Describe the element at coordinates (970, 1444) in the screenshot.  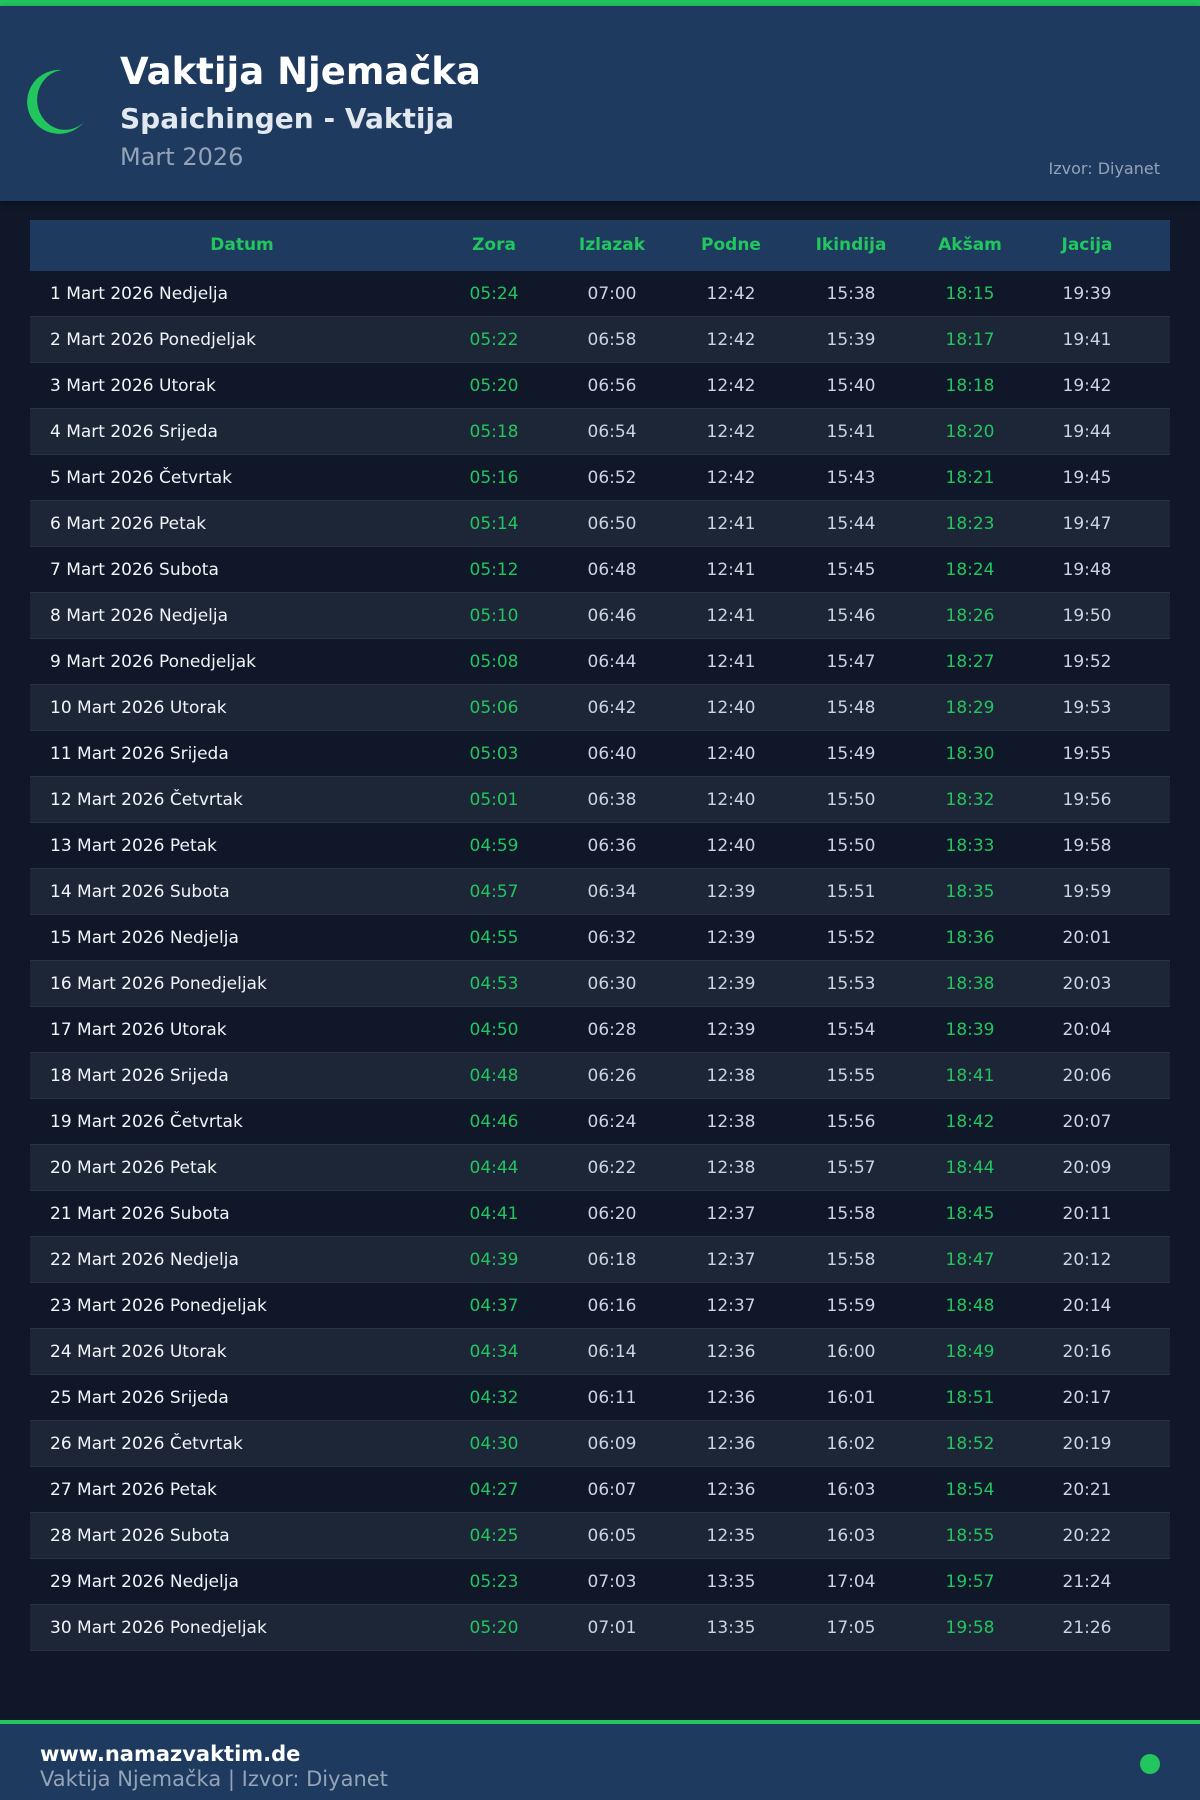
I see `cell-aksam: 18:52` at that location.